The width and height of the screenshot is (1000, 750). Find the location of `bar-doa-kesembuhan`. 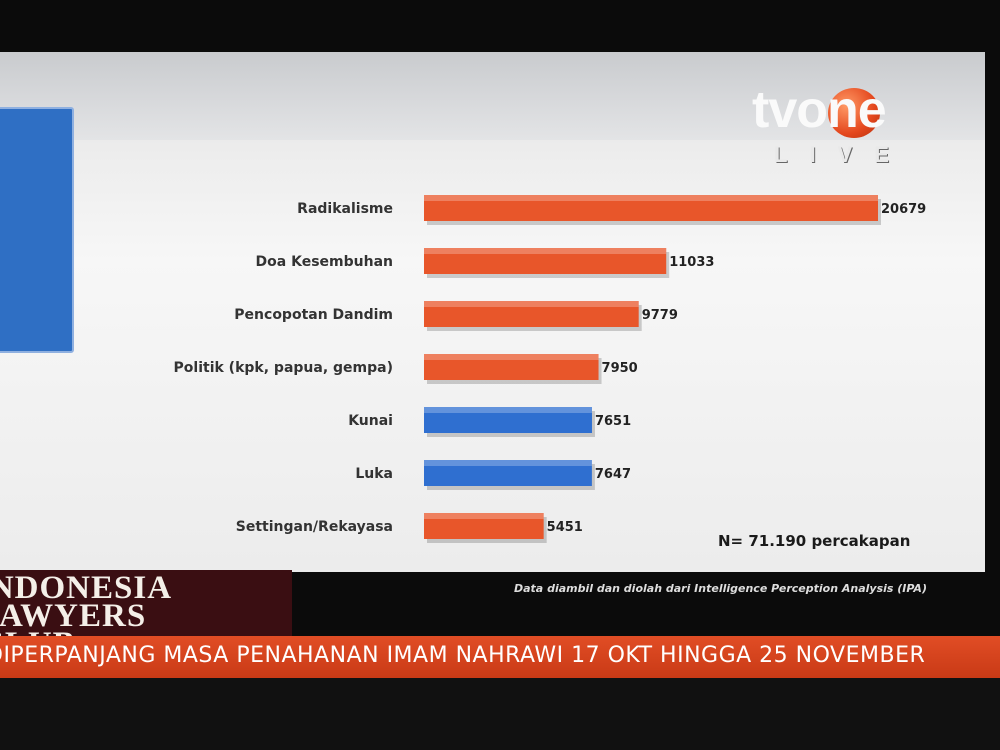

bar-doa-kesembuhan is located at coordinates (545, 261).